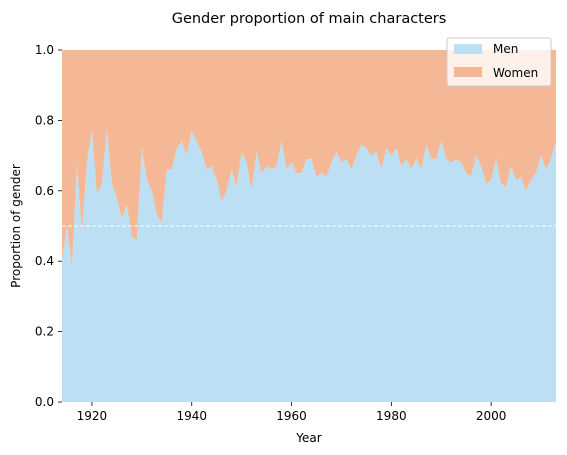  Describe the element at coordinates (505, 49) in the screenshot. I see `legend-label-men: Men` at that location.